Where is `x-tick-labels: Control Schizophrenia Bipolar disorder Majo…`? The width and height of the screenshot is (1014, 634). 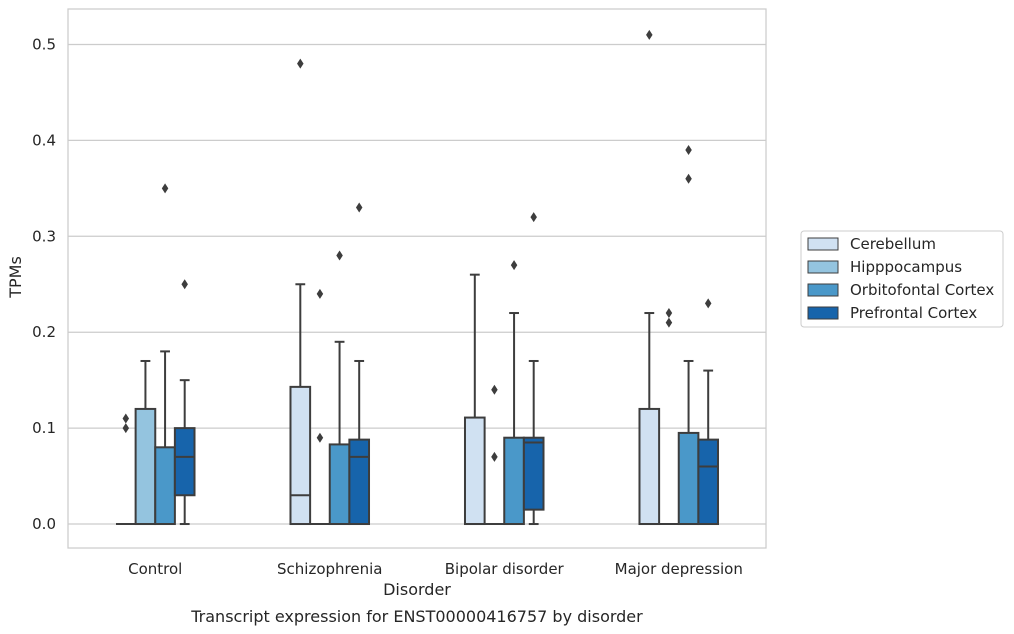
x-tick-labels: Control Schizophrenia Bipolar disorder Majo… is located at coordinates (435, 569).